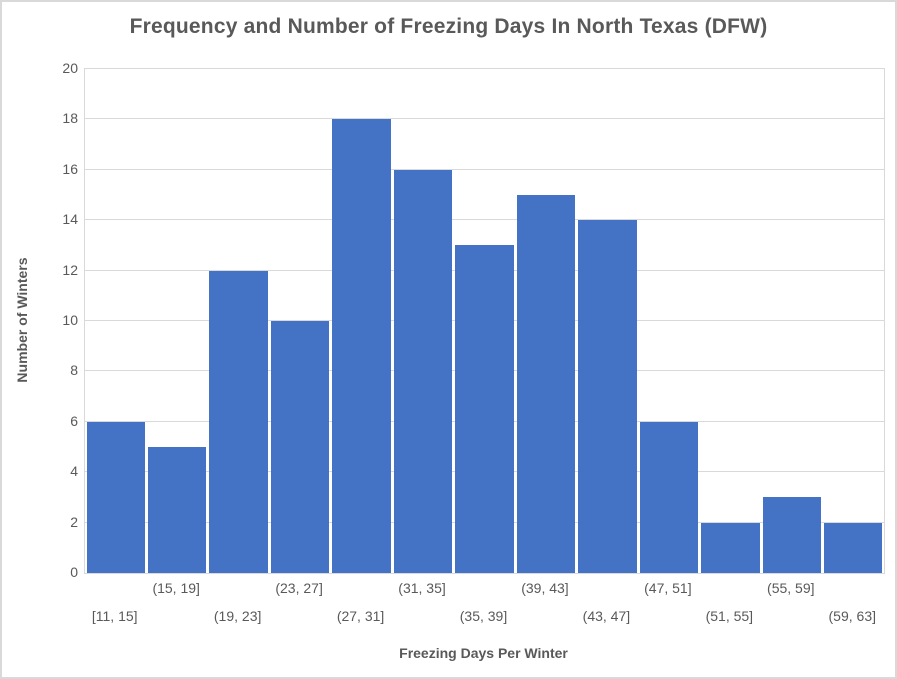 The image size is (897, 679). Describe the element at coordinates (791, 588) in the screenshot. I see `x-tick-label-(55, 59]: (55, 59]` at that location.